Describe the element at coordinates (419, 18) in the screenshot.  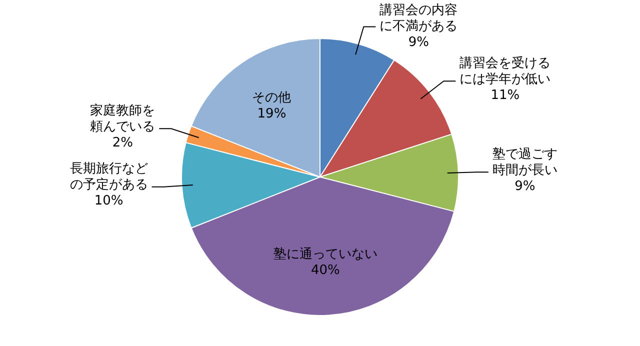
I see `slice-label: 講習会の内容に不満がある` at that location.